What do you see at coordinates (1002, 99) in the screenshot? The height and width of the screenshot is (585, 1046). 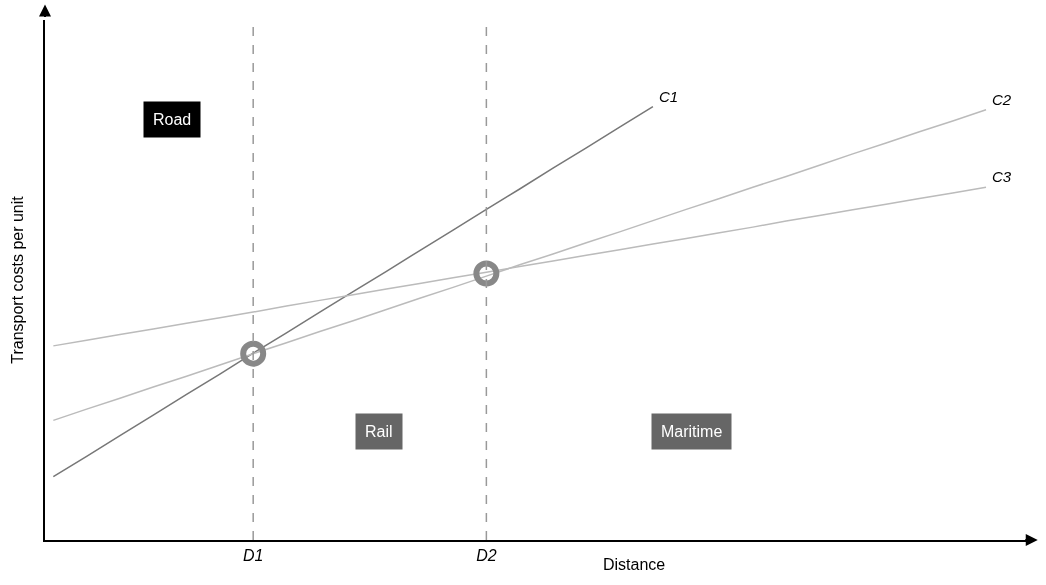 I see `series-label: C2` at bounding box center [1002, 99].